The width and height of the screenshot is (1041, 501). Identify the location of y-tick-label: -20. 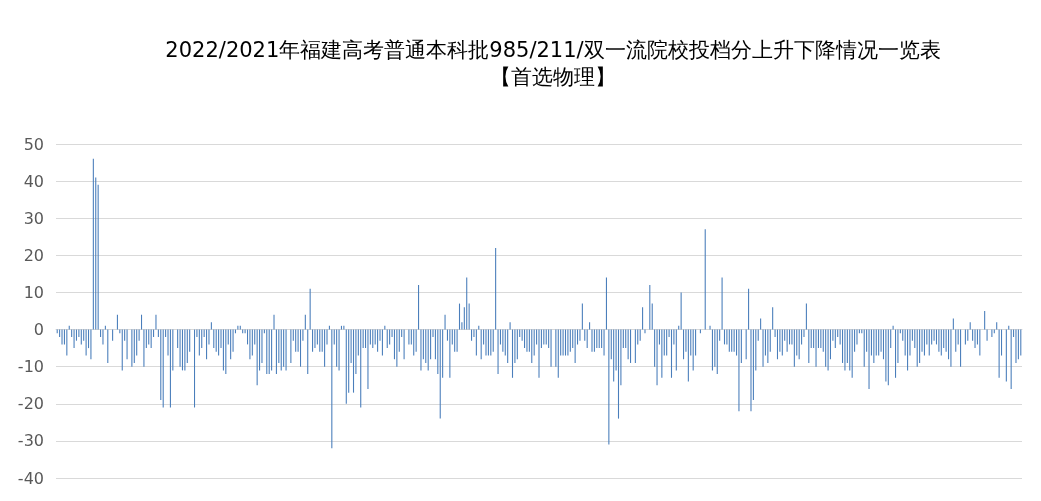
(30, 404).